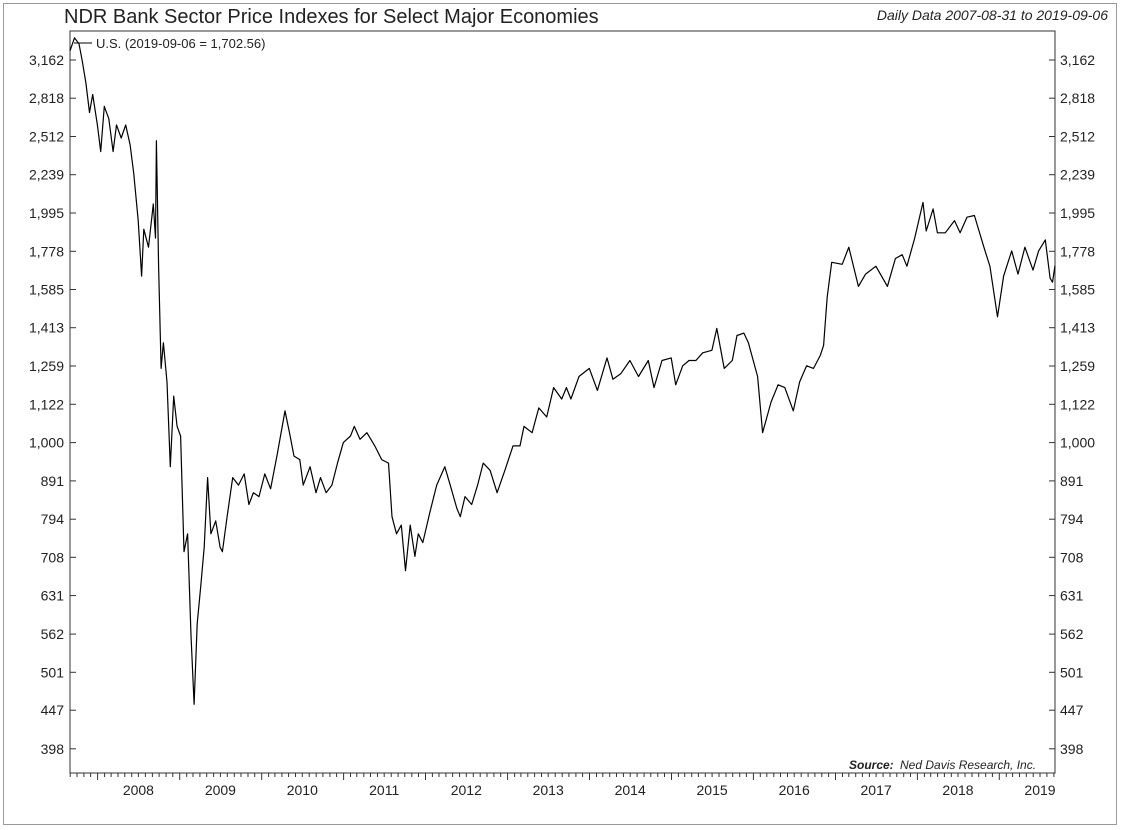 The width and height of the screenshot is (1122, 830). What do you see at coordinates (1039, 790) in the screenshot?
I see `x-tick-label: 2019` at bounding box center [1039, 790].